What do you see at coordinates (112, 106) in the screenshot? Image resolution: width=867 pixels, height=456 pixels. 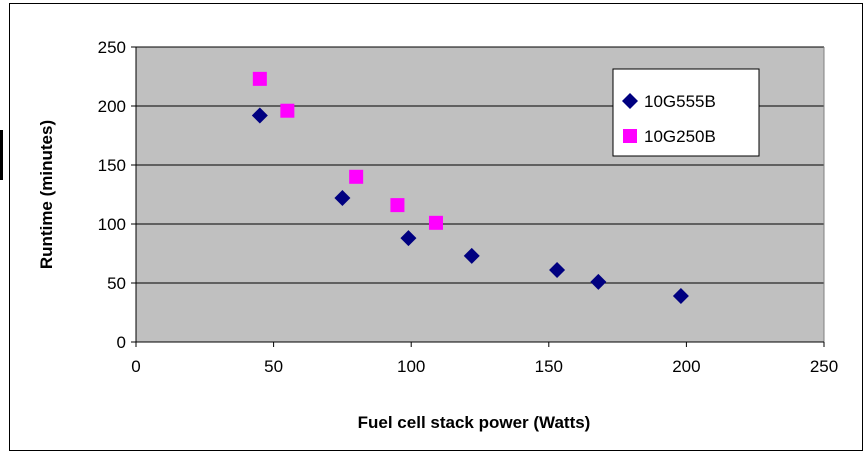 I see `y-tick-label: 200` at bounding box center [112, 106].